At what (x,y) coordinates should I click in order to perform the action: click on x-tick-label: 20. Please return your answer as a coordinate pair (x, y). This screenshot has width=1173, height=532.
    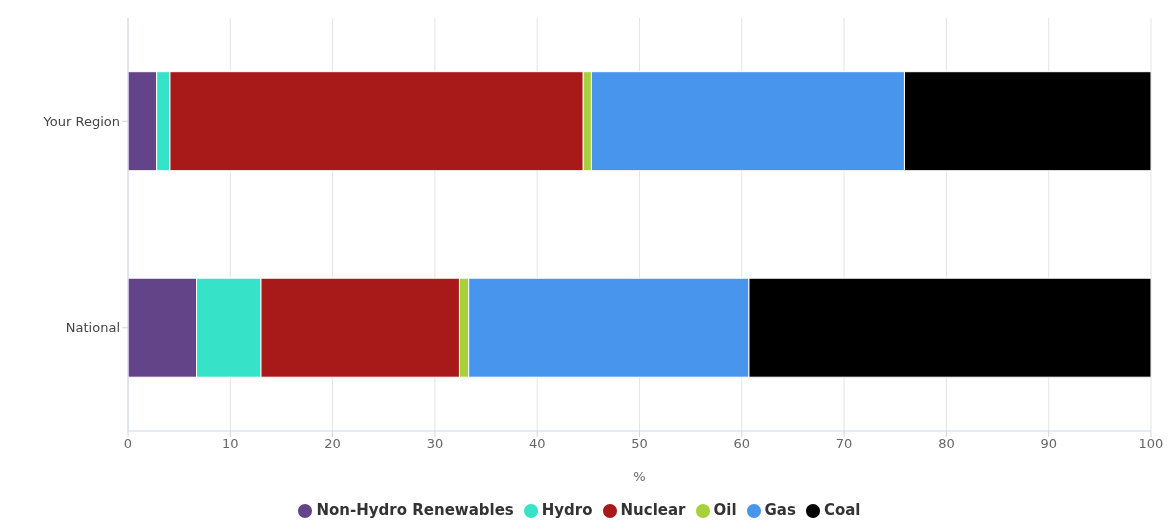
    Looking at the image, I should click on (332, 444).